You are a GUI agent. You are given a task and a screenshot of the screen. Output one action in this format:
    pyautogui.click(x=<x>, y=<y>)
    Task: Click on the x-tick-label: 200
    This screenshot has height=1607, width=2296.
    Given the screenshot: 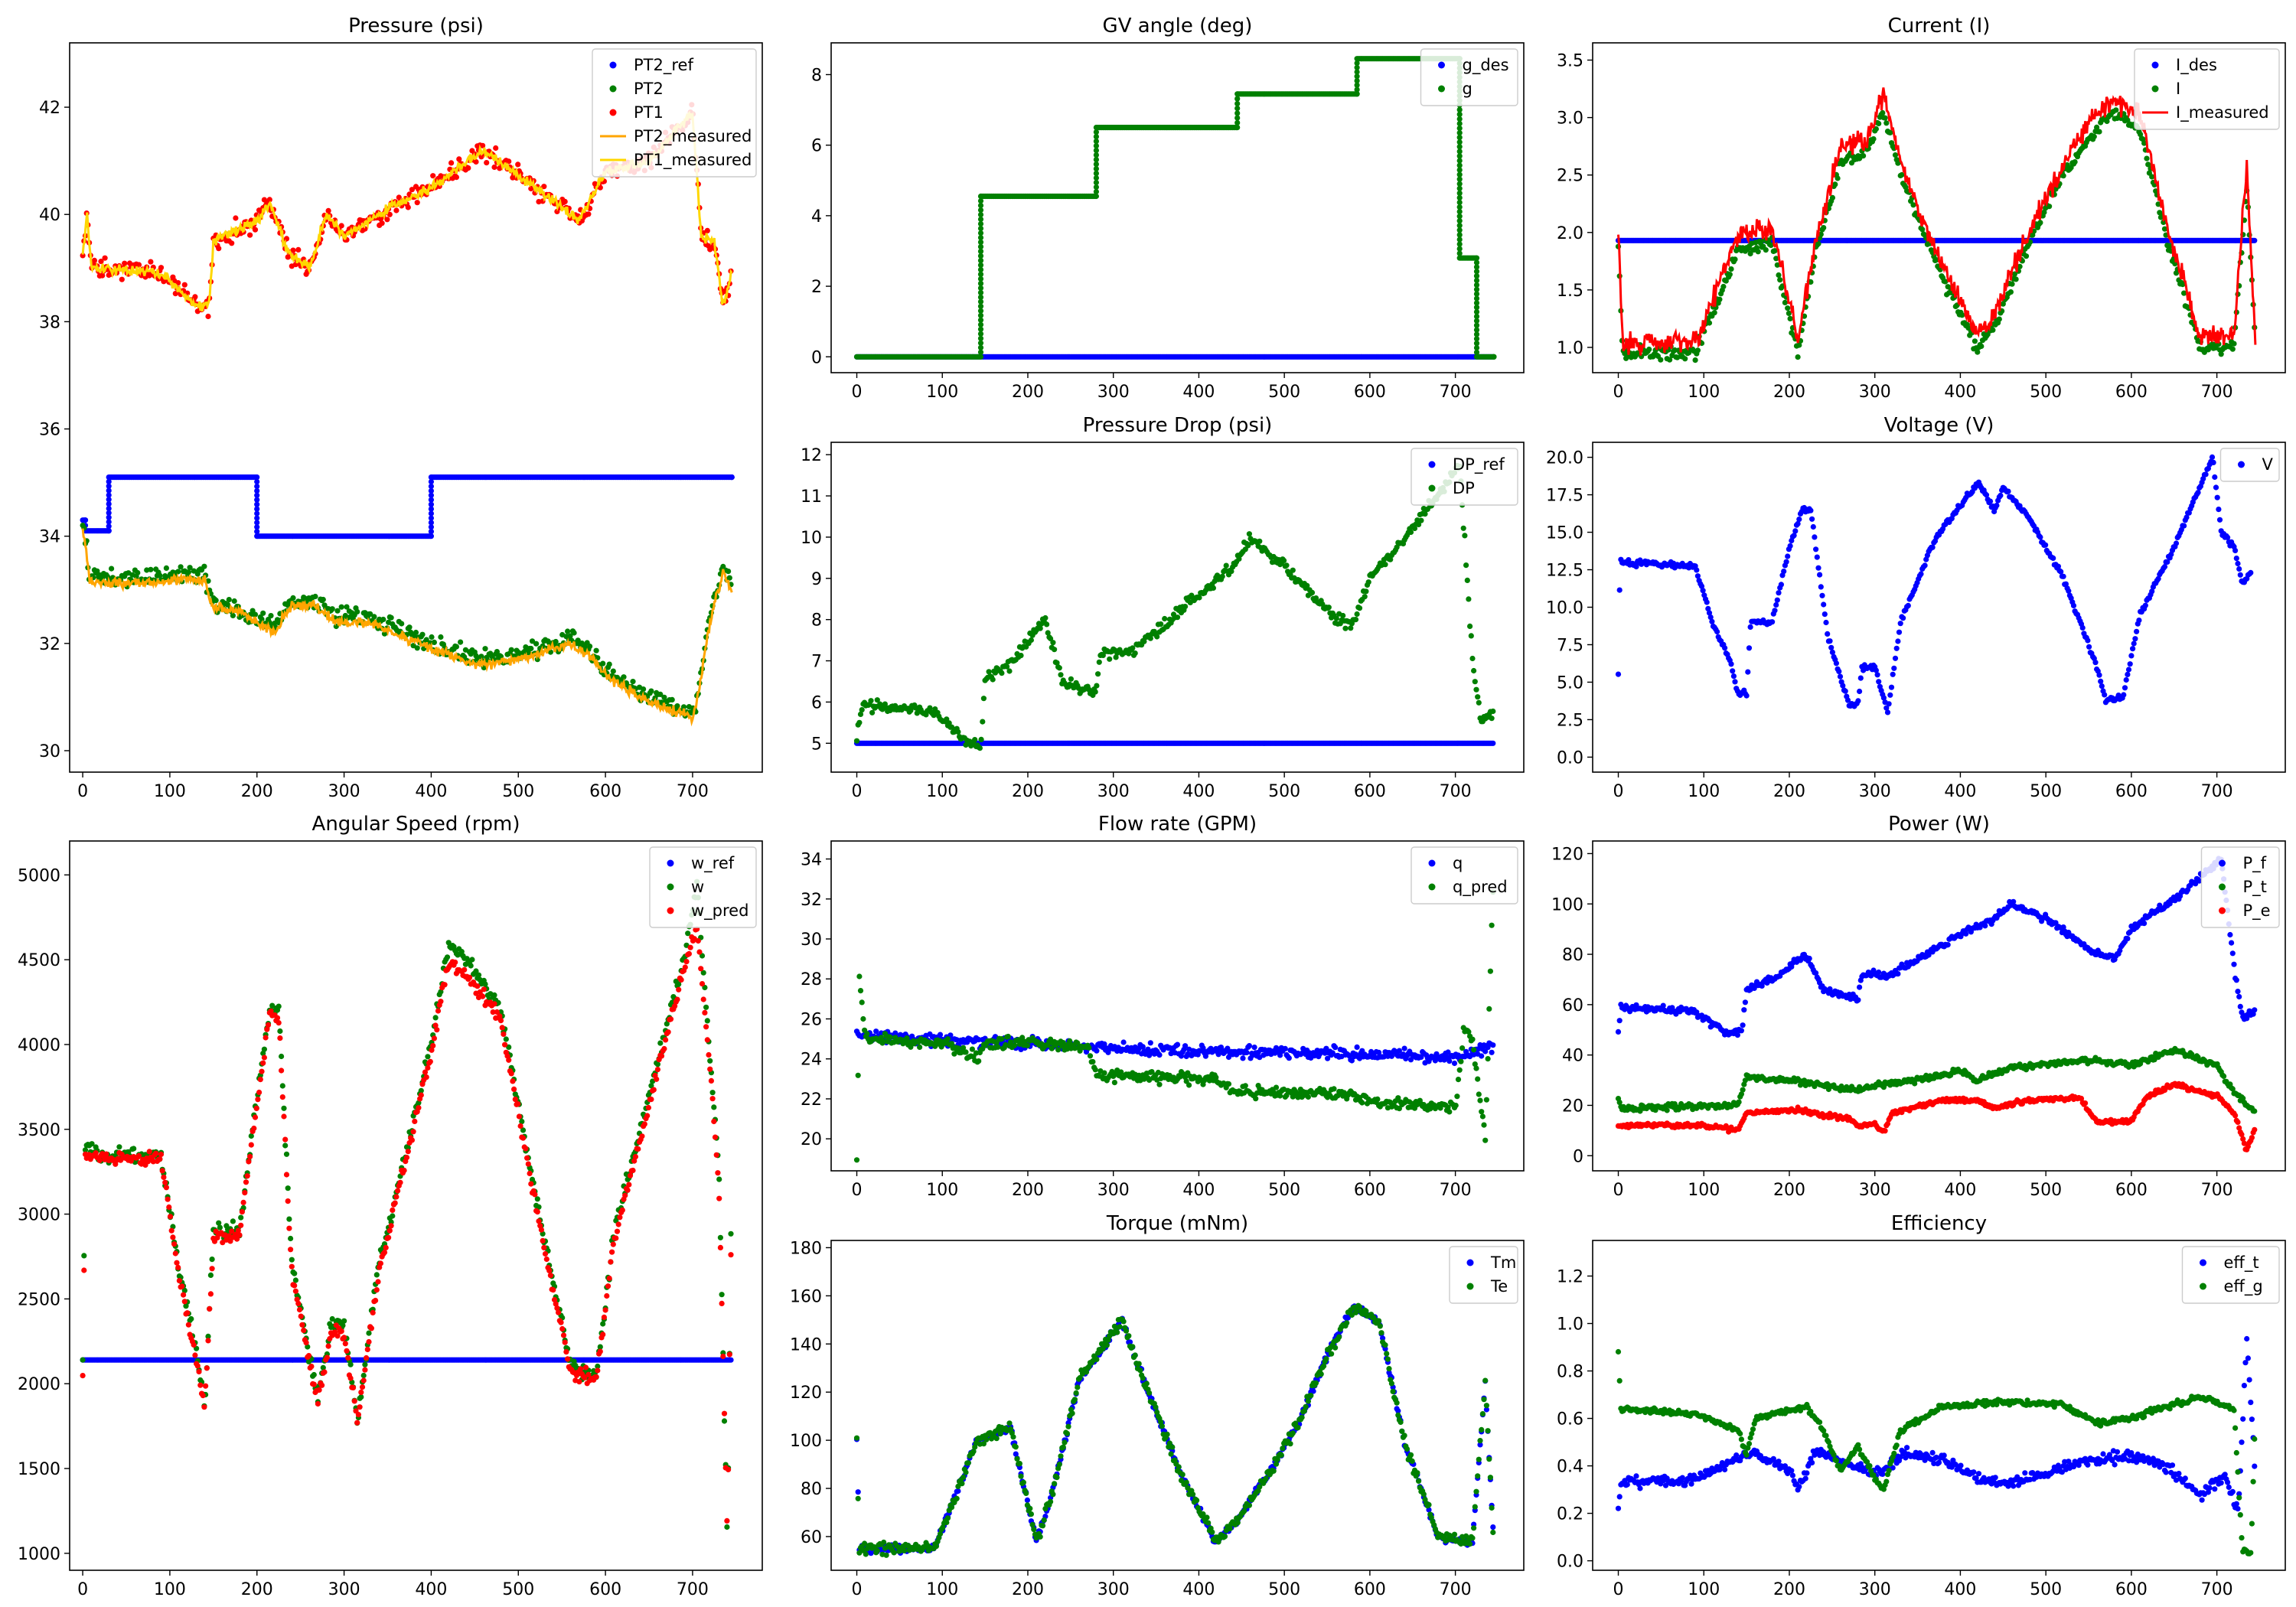 What is the action you would take?
    pyautogui.click(x=1028, y=791)
    